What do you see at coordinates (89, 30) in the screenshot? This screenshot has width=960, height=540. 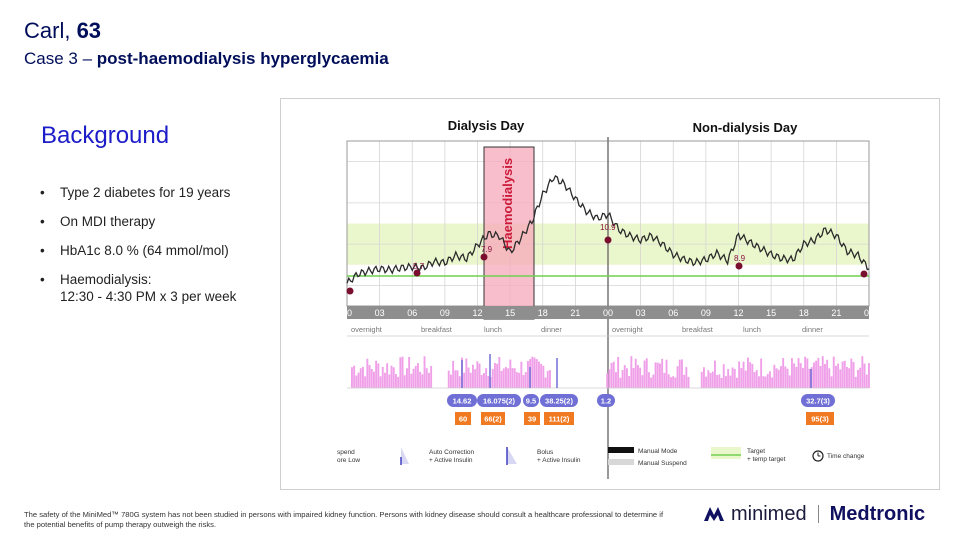 I see `patient-age: 63` at bounding box center [89, 30].